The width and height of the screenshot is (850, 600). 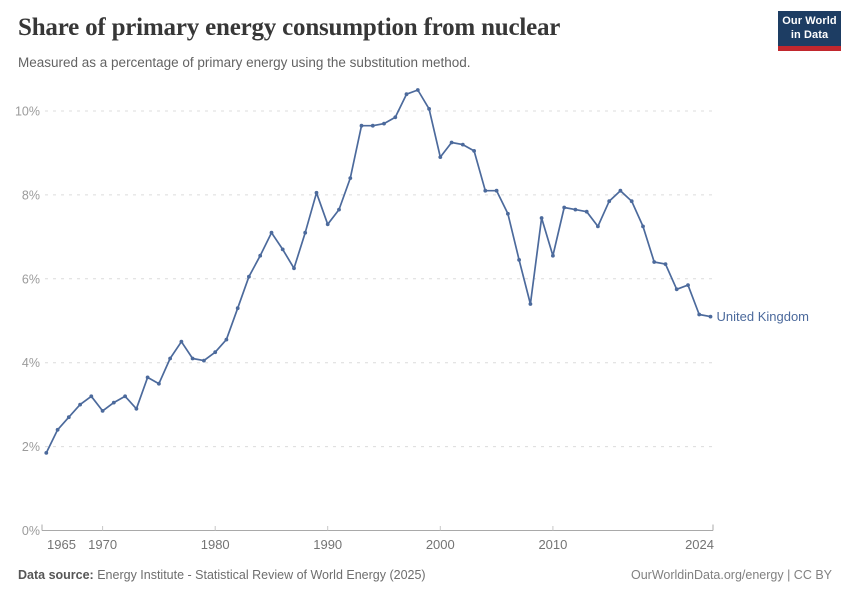 What do you see at coordinates (809, 48) in the screenshot?
I see `logo-red-bar` at bounding box center [809, 48].